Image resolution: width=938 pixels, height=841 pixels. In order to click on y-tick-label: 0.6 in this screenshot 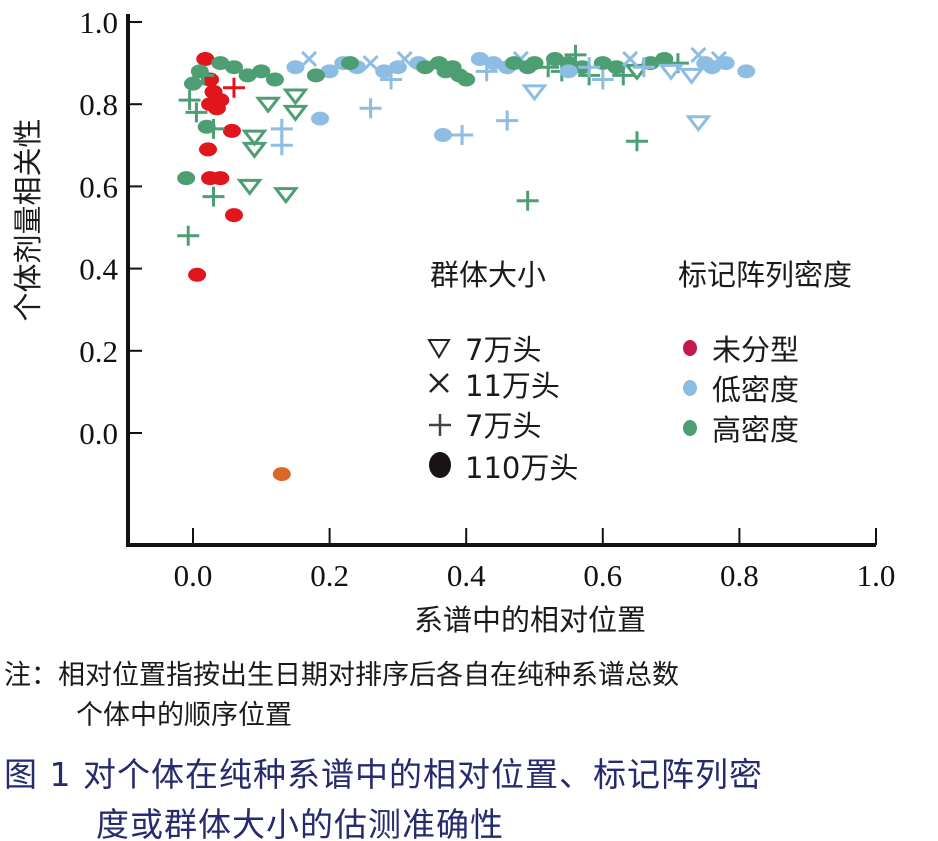, I will do `click(98, 186)`.